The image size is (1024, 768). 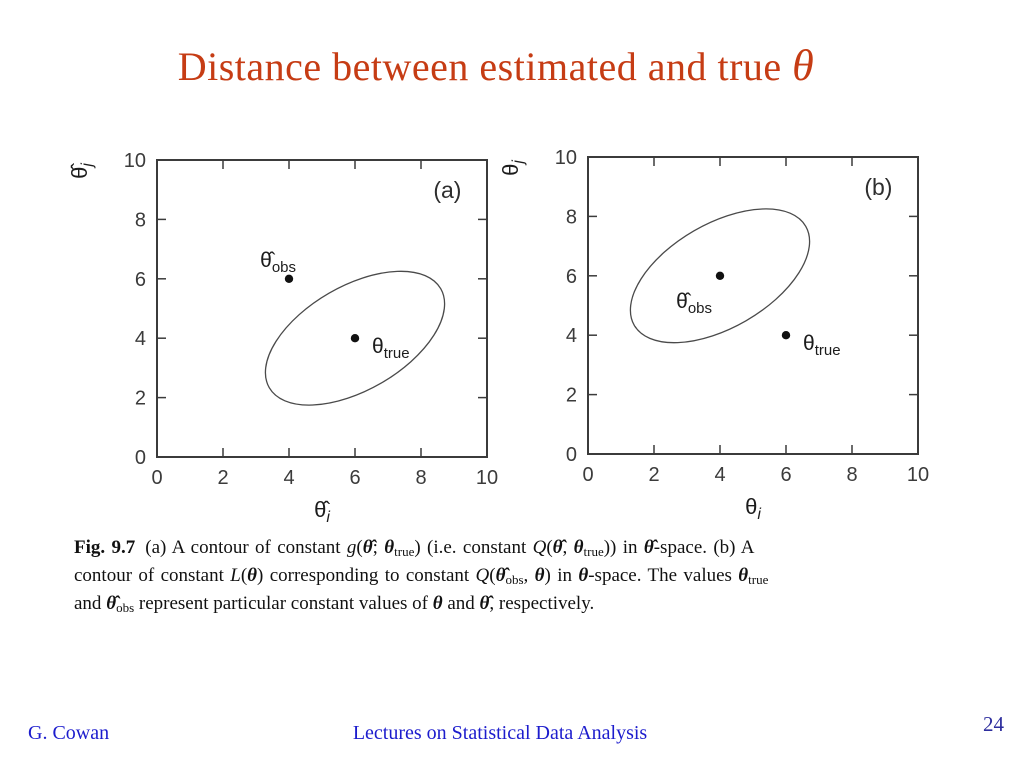 What do you see at coordinates (623, 547) in the screenshot?
I see `caption-segment: )) in` at bounding box center [623, 547].